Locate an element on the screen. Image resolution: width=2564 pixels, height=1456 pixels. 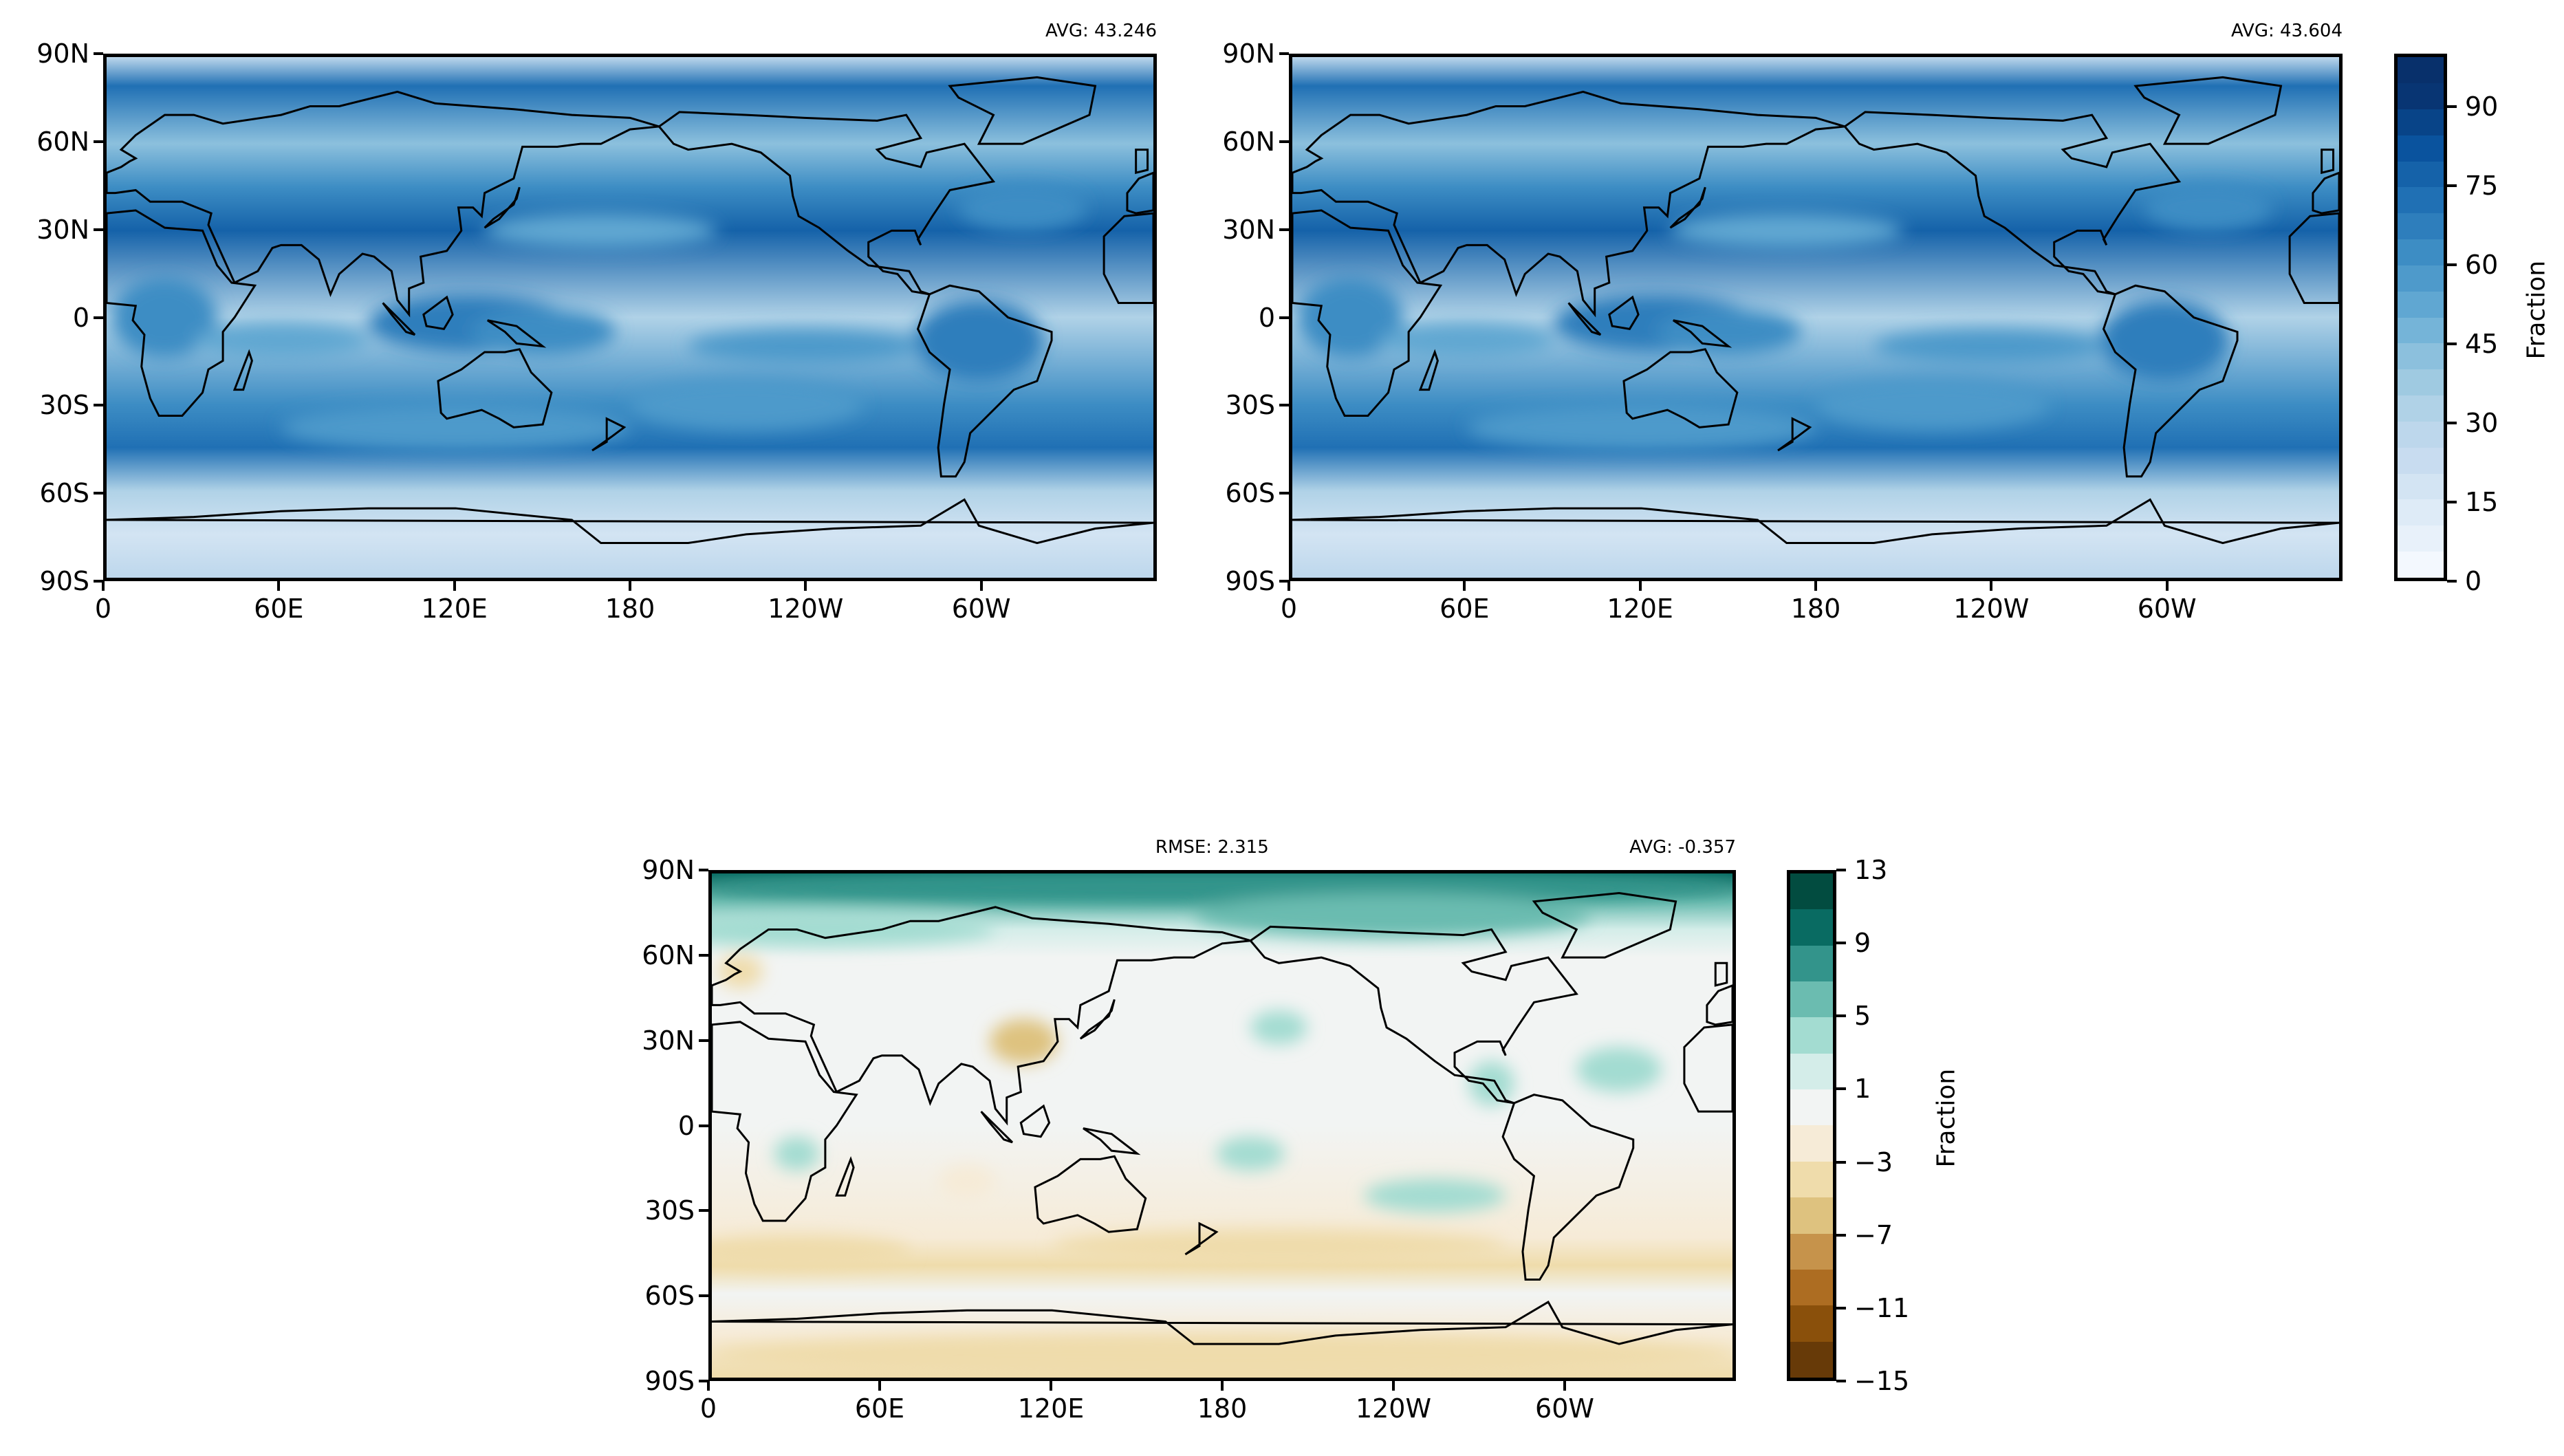
colorbar-tick-label: 75 is located at coordinates (2482, 186).